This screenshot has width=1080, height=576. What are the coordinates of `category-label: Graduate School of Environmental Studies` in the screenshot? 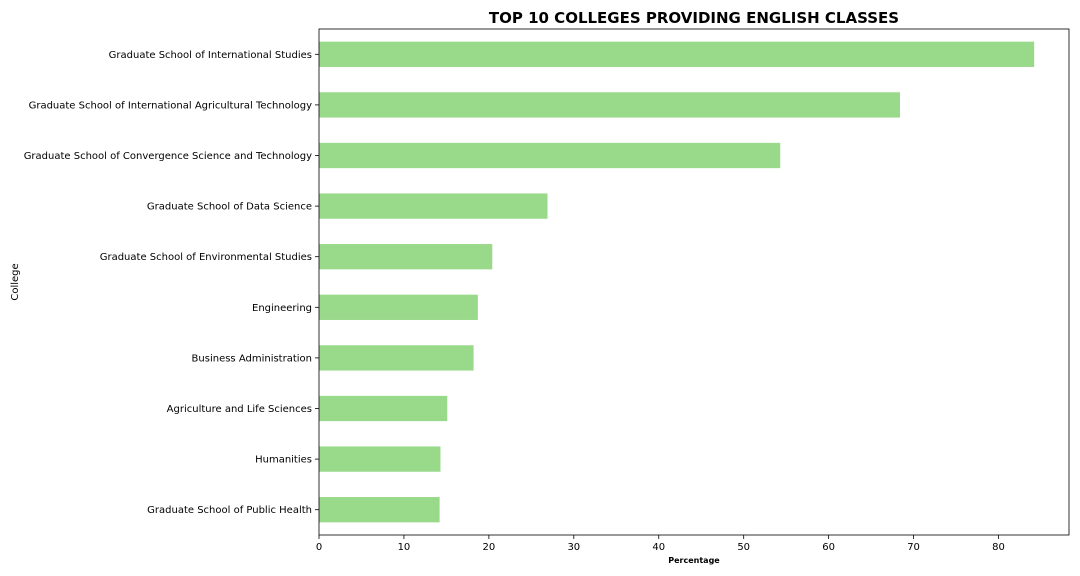 It's located at (206, 257).